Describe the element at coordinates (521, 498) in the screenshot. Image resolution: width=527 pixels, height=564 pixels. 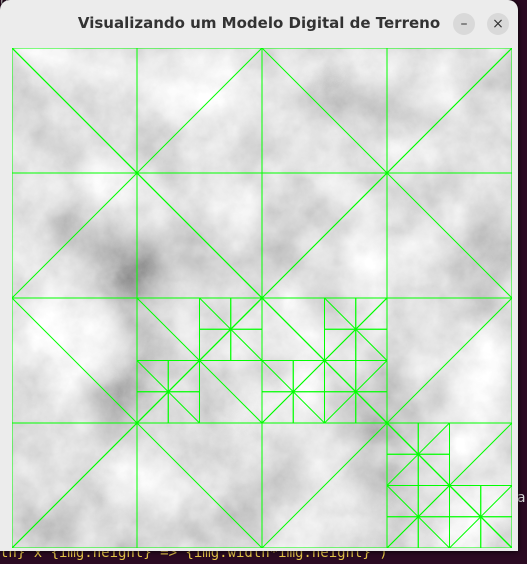
I see `terminal-text: a` at that location.